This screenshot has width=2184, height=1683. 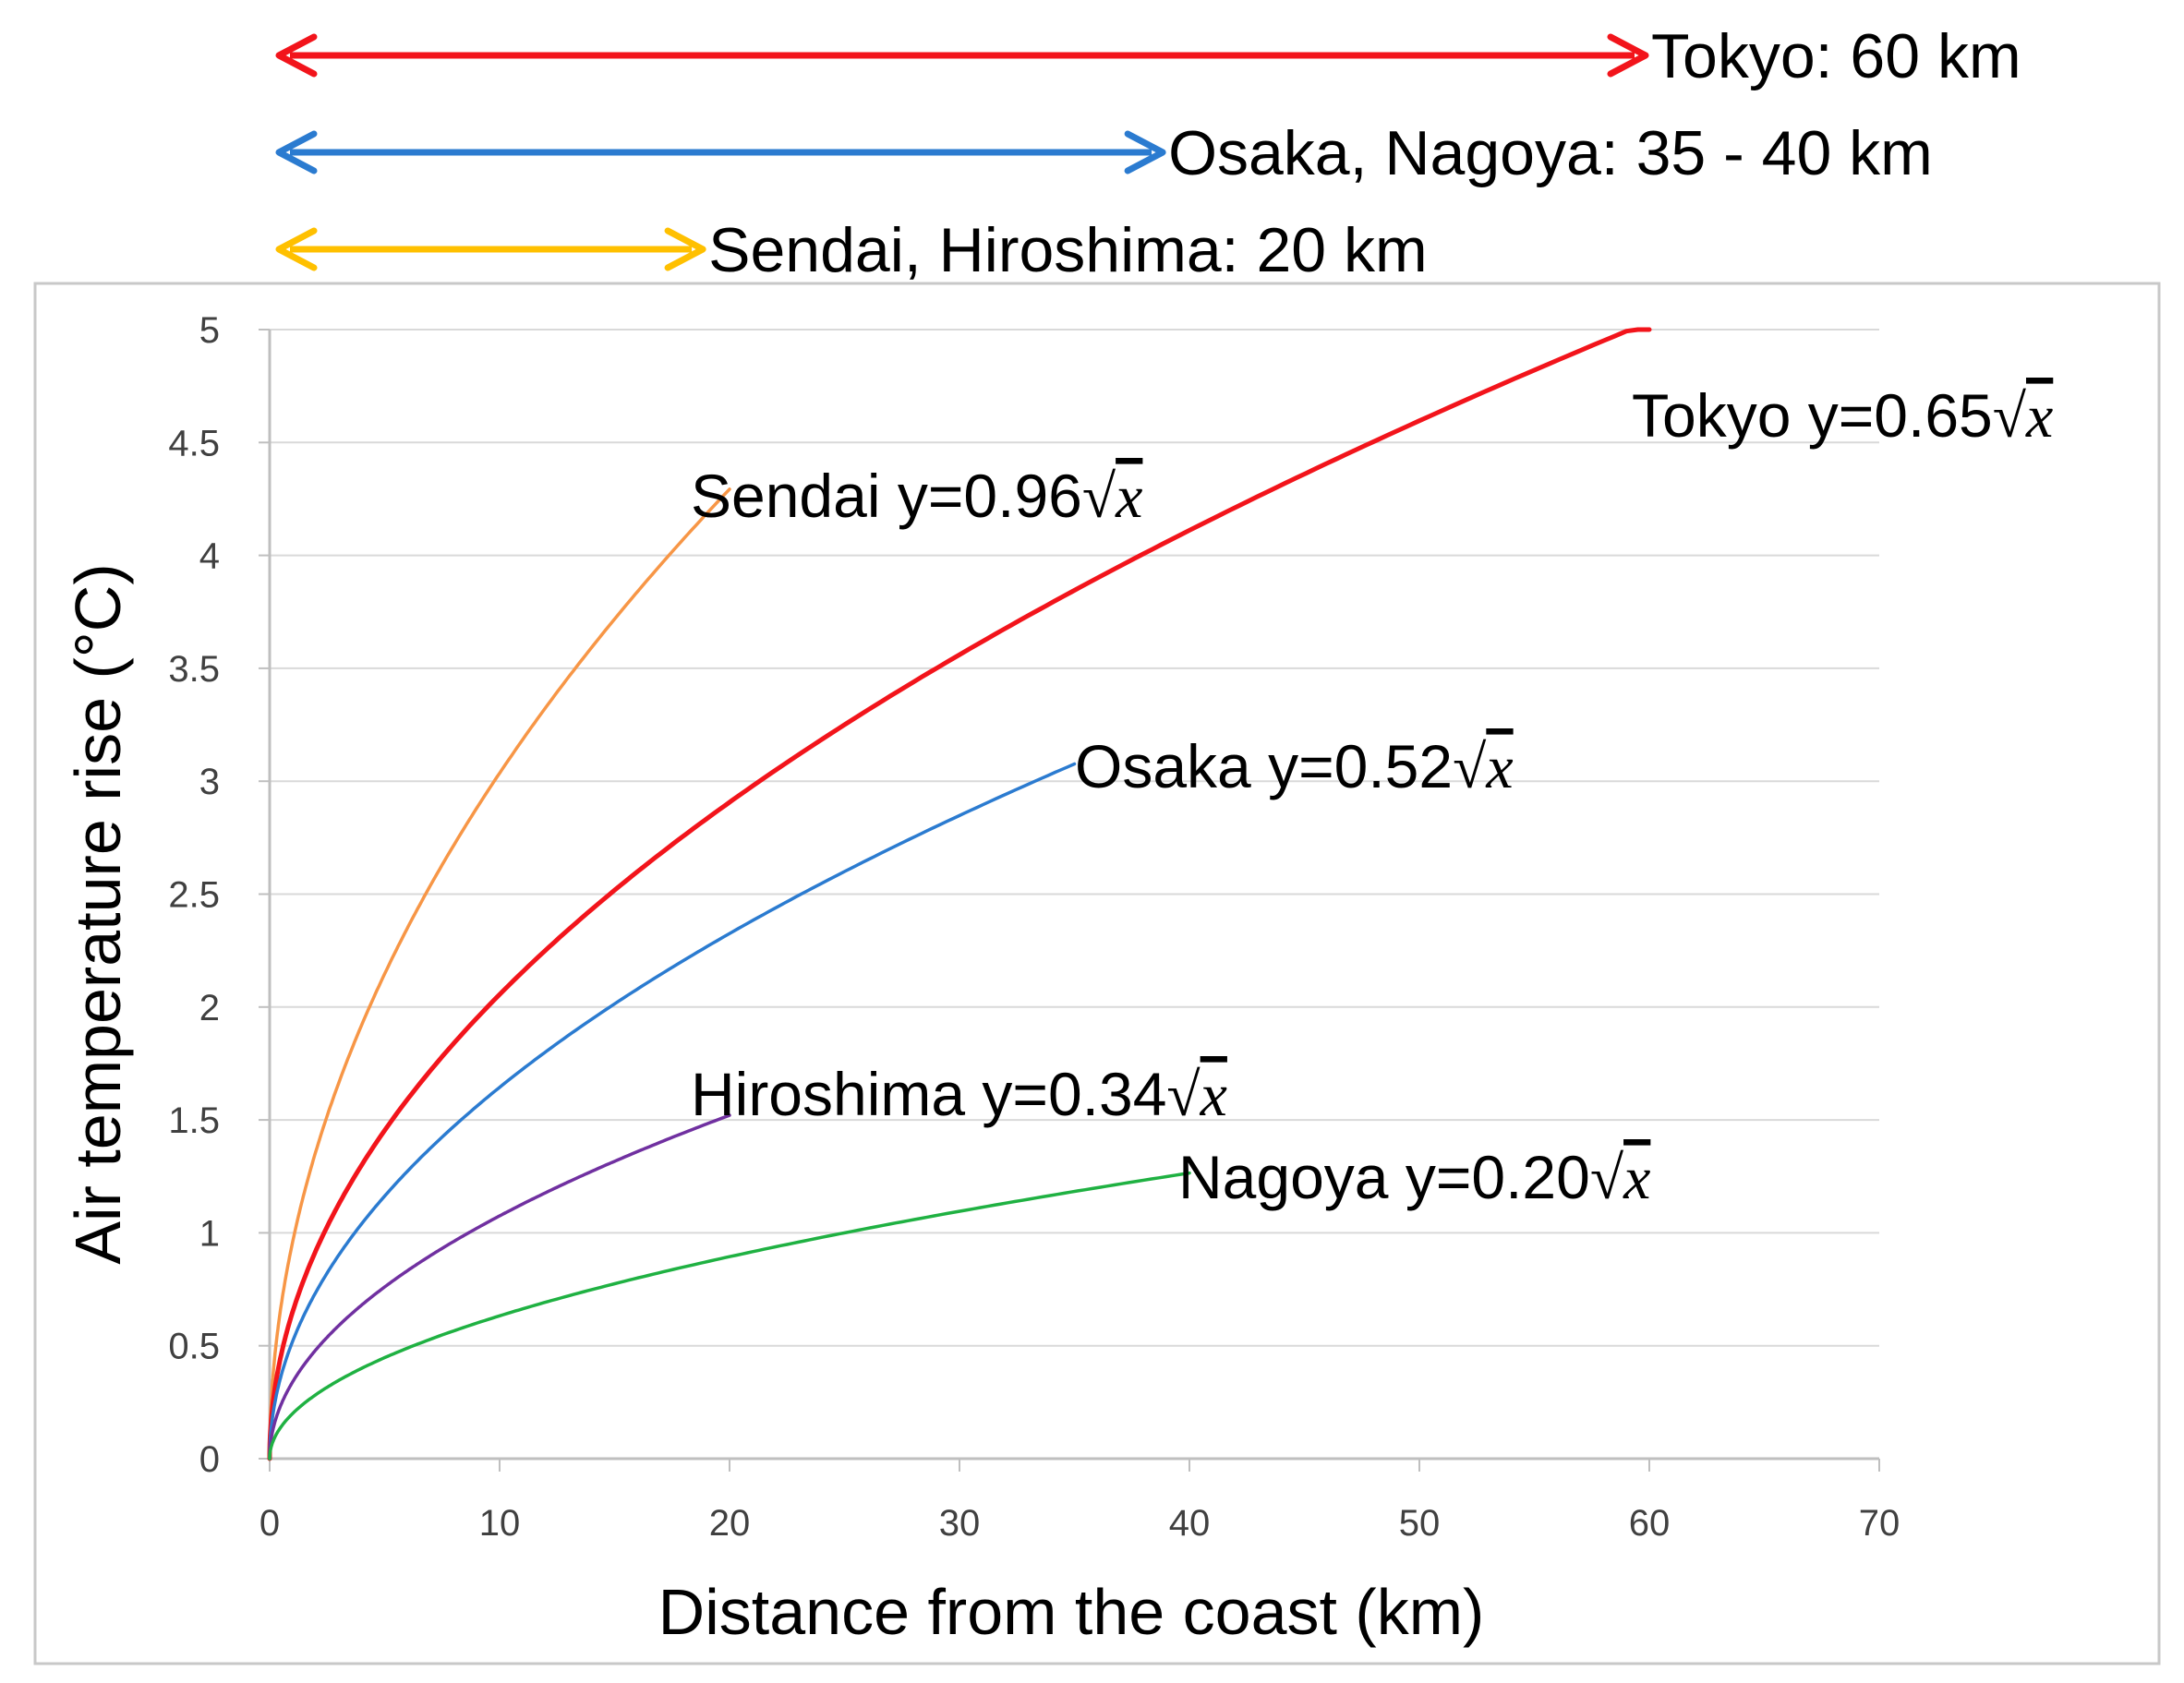 I want to click on series-name: Tokyo, so click(x=1720, y=415).